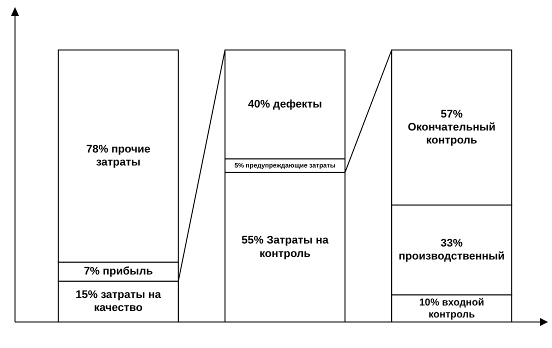 This screenshot has height=348, width=552. What do you see at coordinates (452, 127) in the screenshot?
I see `data-label: 57% Окончательный контроль` at bounding box center [452, 127].